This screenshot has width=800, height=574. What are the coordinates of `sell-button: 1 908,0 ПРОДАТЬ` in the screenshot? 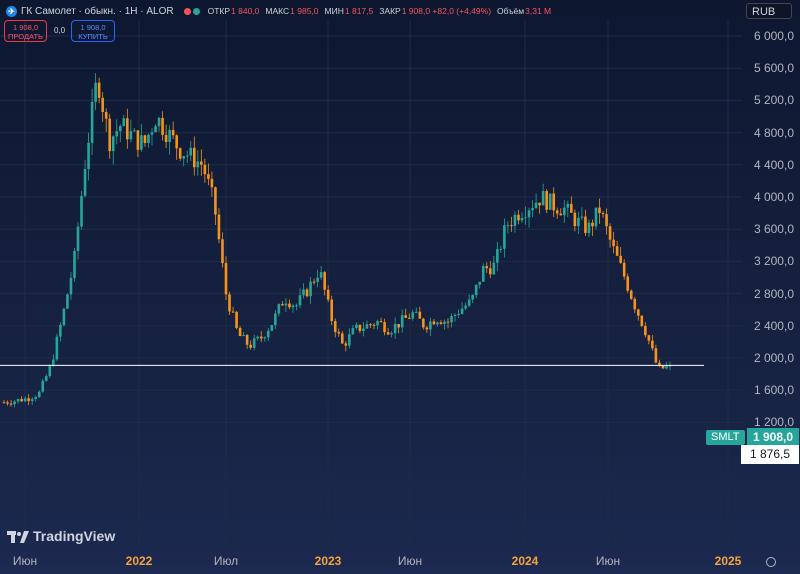 It's located at (25, 31).